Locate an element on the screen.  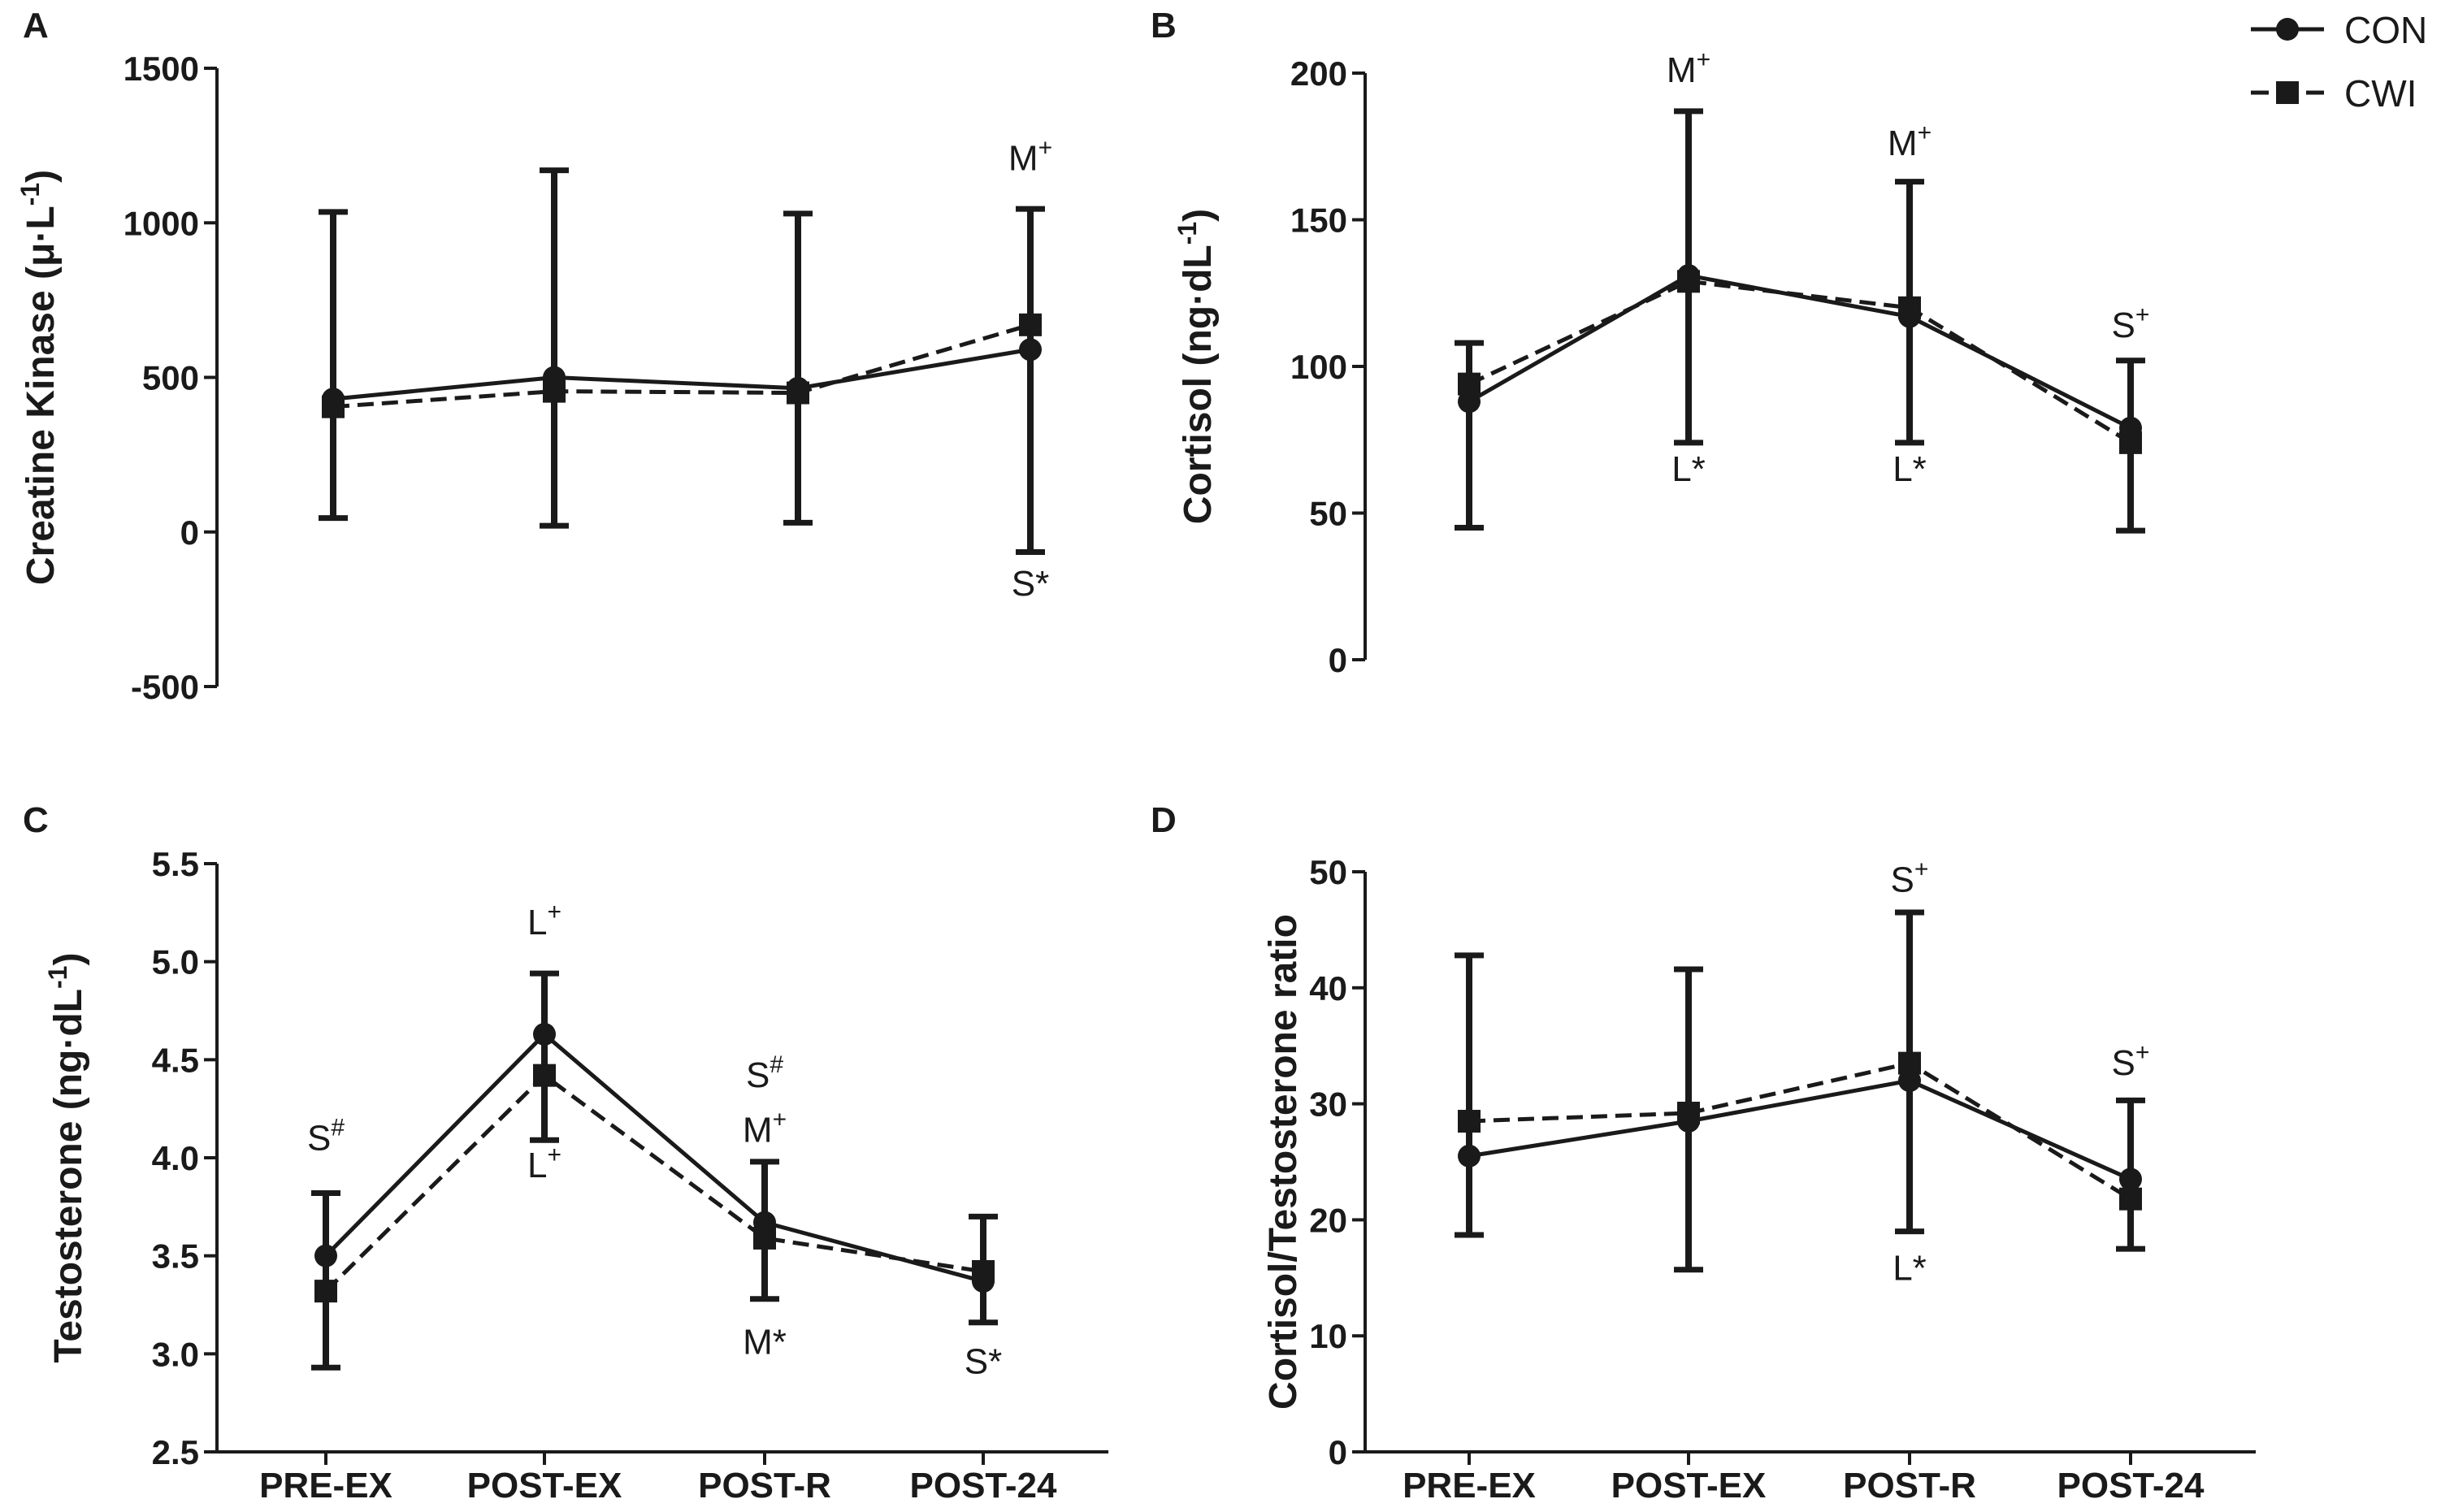
y-tick-label: 5.0 is located at coordinates (175, 962).